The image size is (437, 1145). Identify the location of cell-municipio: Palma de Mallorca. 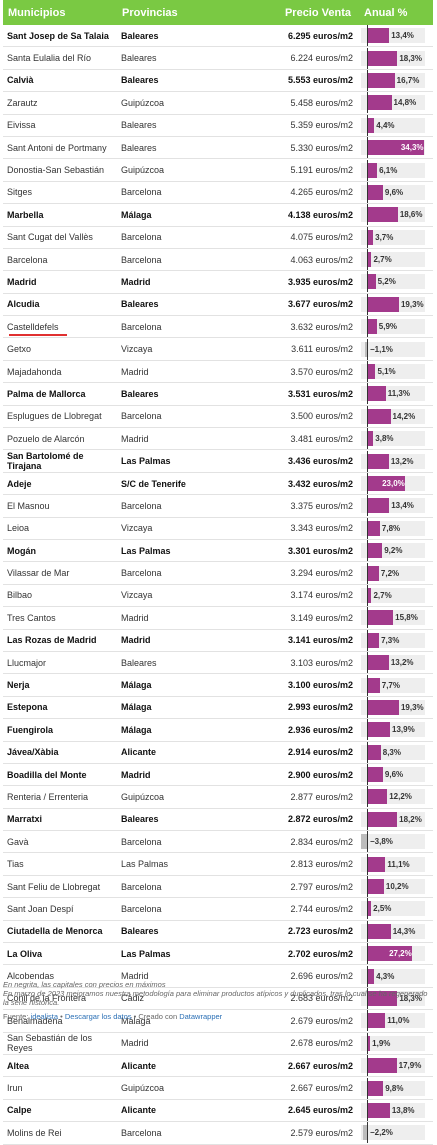
(60, 394).